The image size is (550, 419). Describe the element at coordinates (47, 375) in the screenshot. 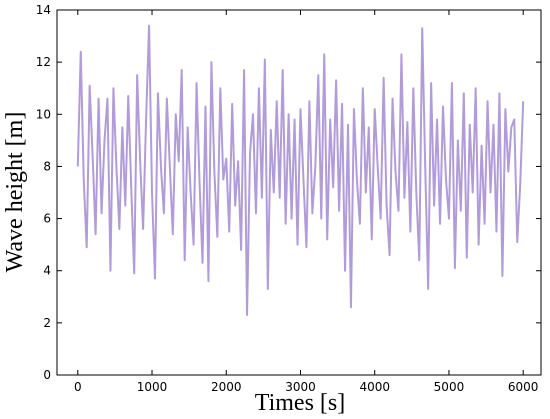

I see `y-tick-label: 0` at that location.